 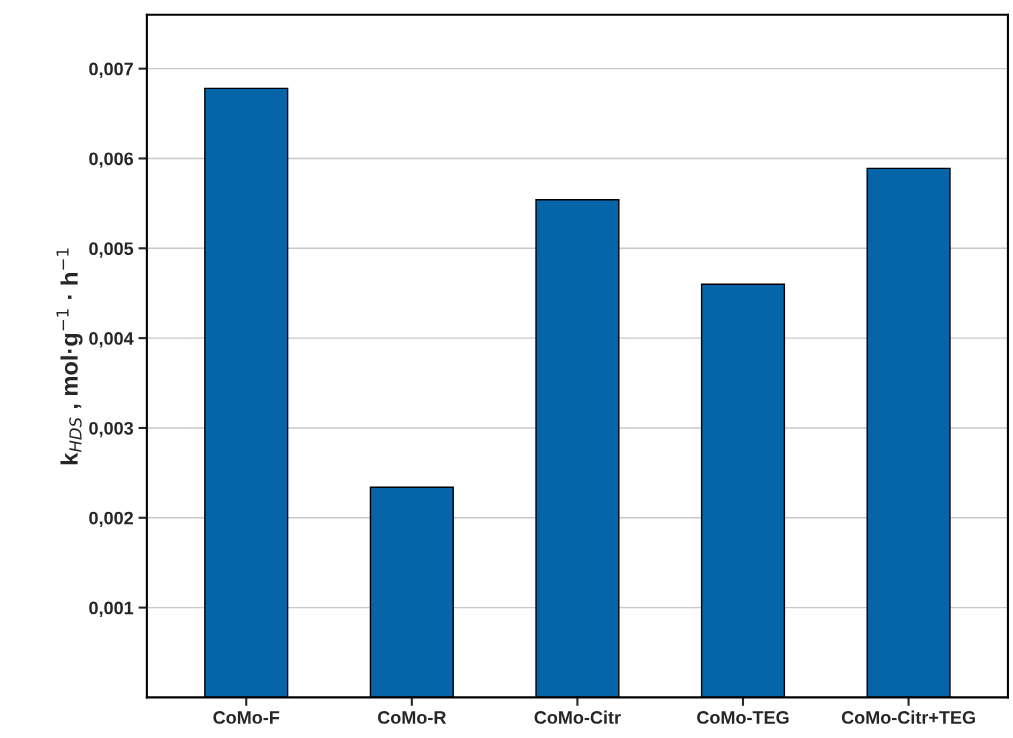 I want to click on y-tick-label: 0,006, so click(x=111, y=160).